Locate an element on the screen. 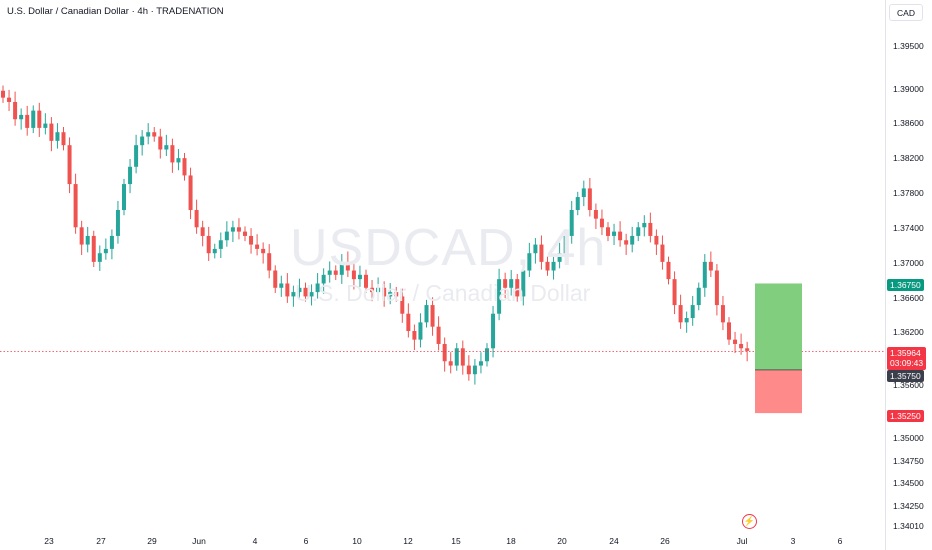  target-price-tag: 1.36750 is located at coordinates (905, 285).